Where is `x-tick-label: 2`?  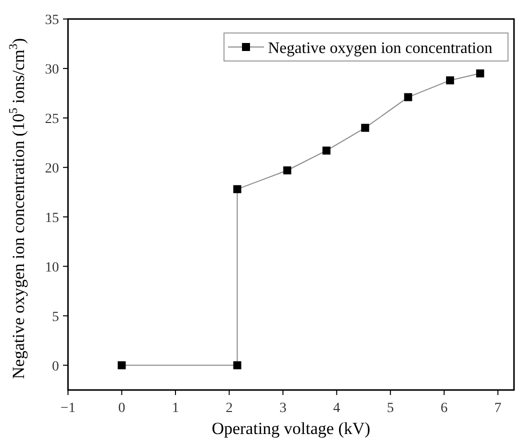 x-tick-label: 2 is located at coordinates (229, 408).